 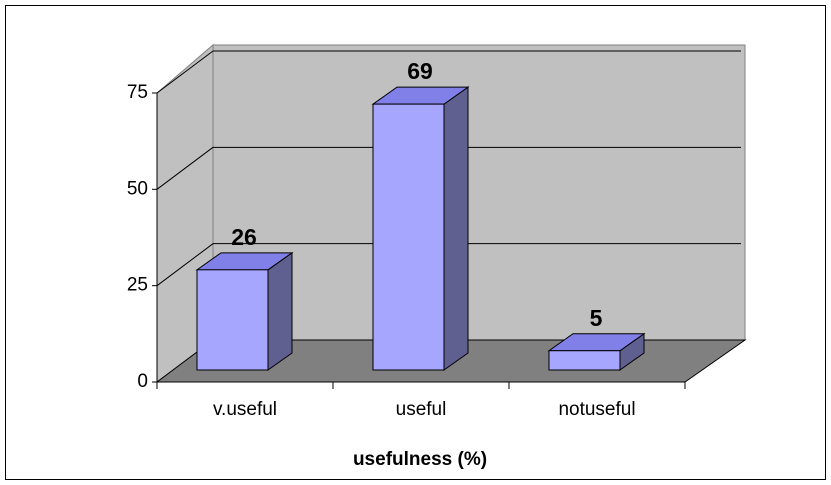 I want to click on x-tick-label: useful, so click(x=421, y=409).